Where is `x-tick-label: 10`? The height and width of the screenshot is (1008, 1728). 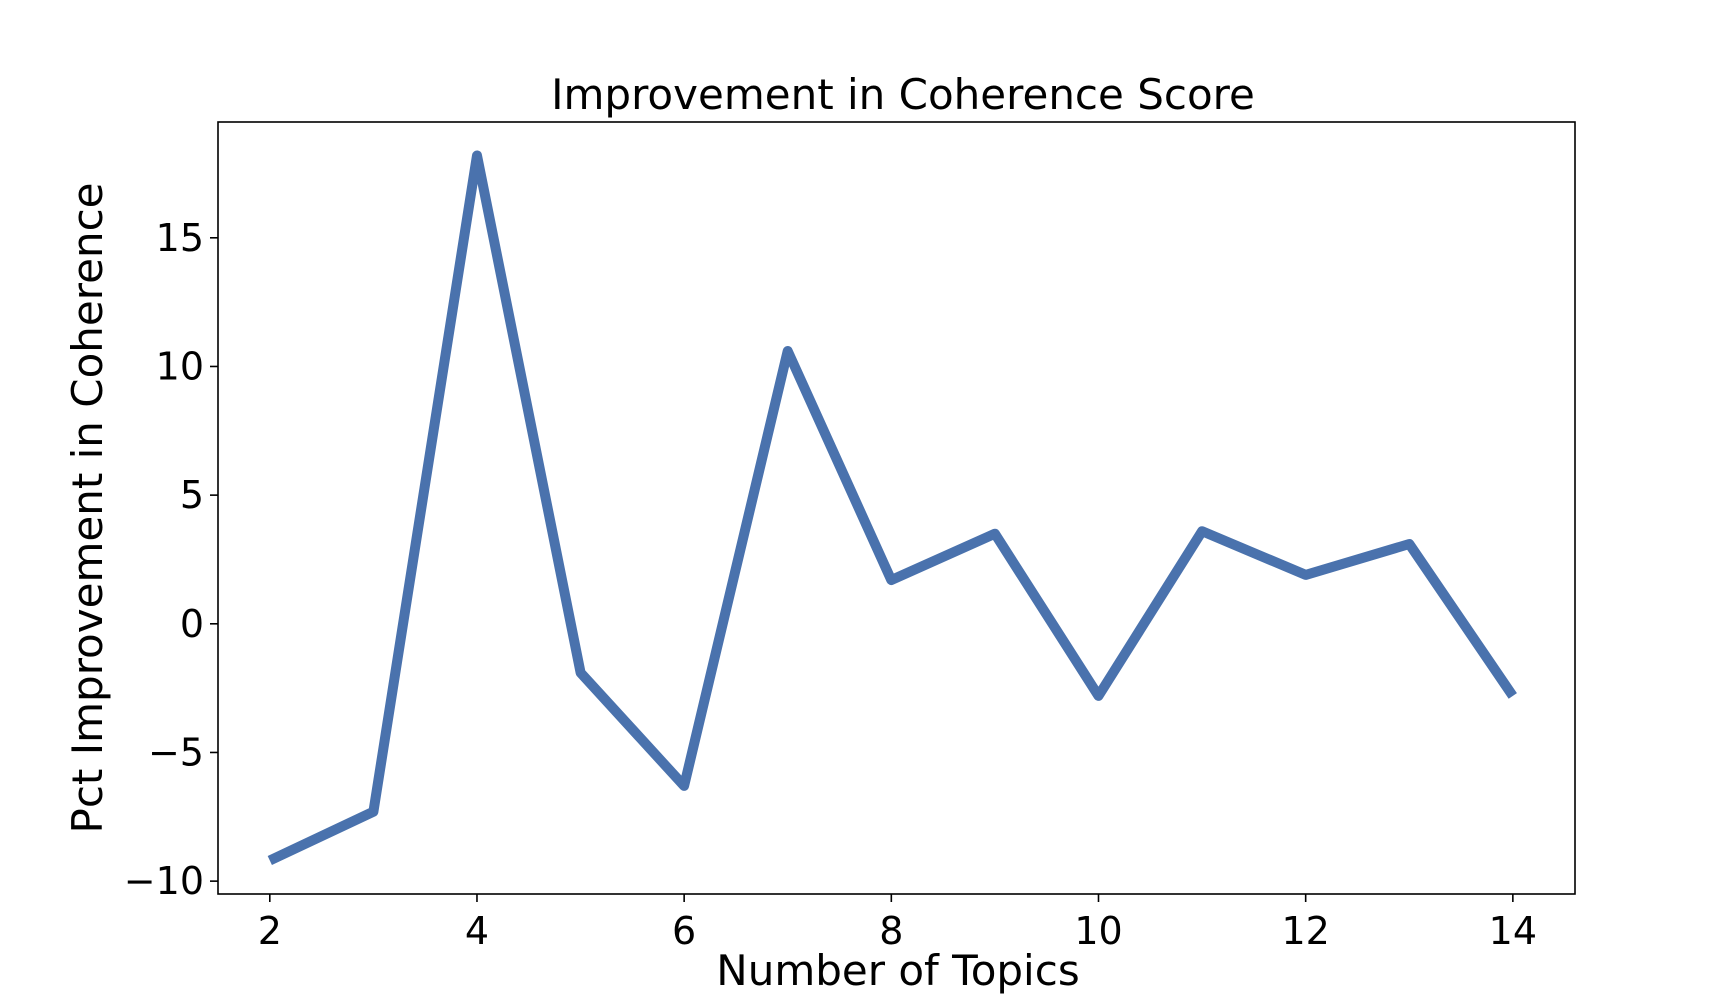
x-tick-label: 10 is located at coordinates (1098, 931).